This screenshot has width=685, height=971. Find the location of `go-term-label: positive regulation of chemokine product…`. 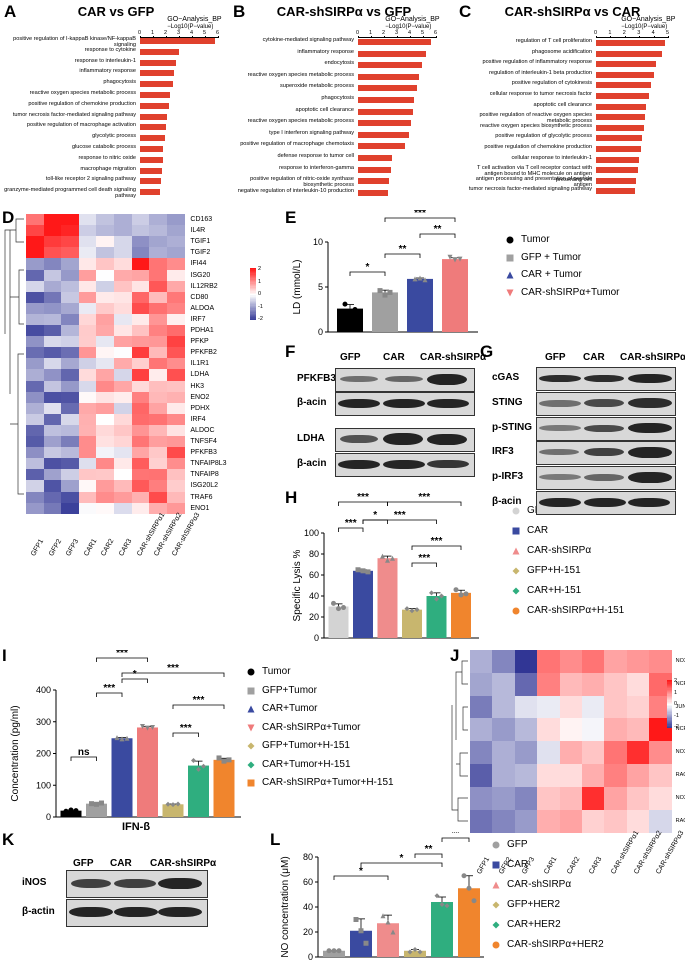

go-term-label: positive regulation of chemokine product… is located at coordinates (82, 103).